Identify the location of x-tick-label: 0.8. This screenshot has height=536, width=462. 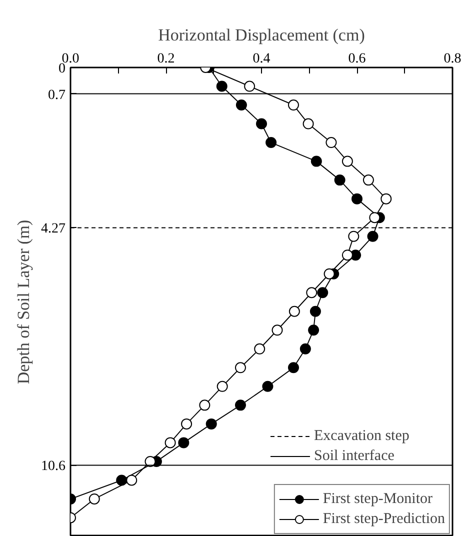
(453, 59).